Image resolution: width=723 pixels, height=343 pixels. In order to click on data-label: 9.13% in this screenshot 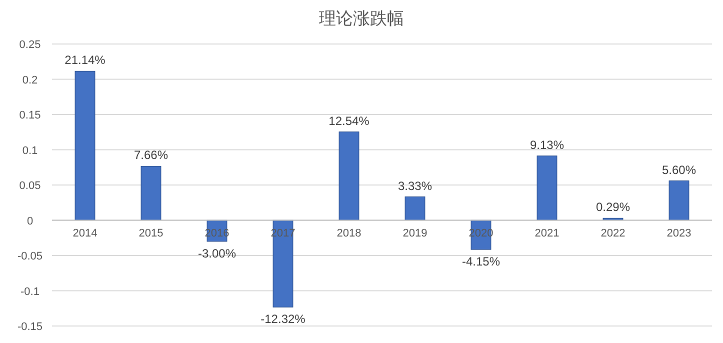, I will do `click(547, 145)`.